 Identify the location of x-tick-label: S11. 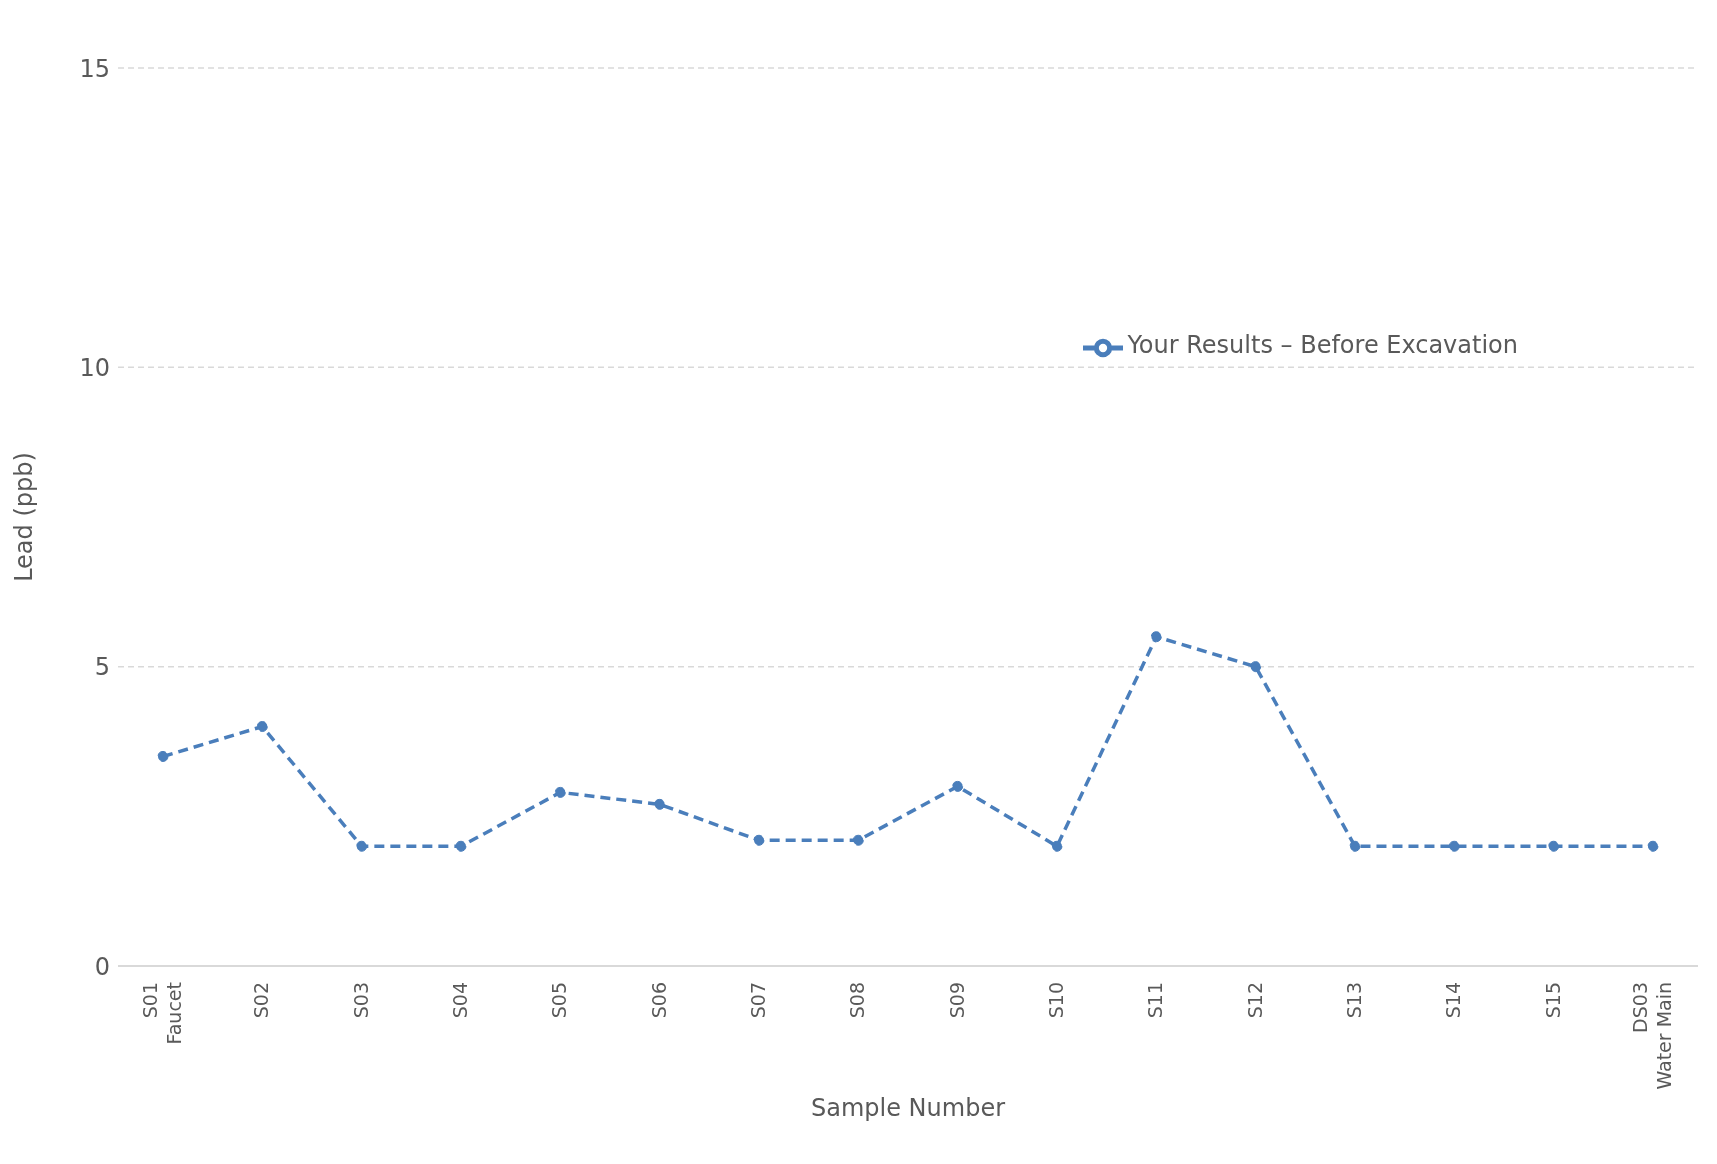
(1155, 1000).